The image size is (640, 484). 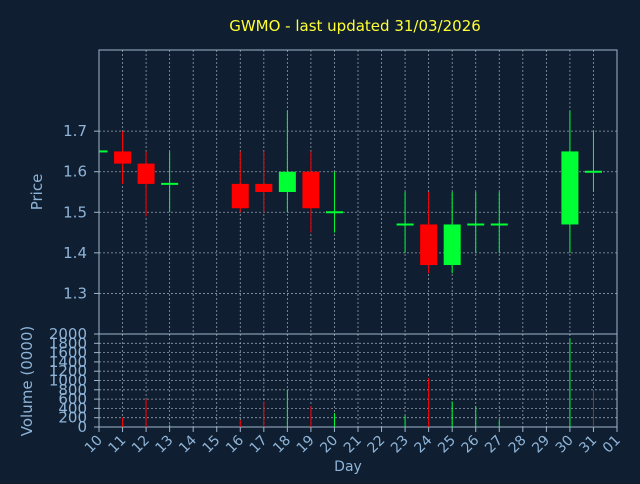 What do you see at coordinates (37, 192) in the screenshot?
I see `price-axis-label: Price` at bounding box center [37, 192].